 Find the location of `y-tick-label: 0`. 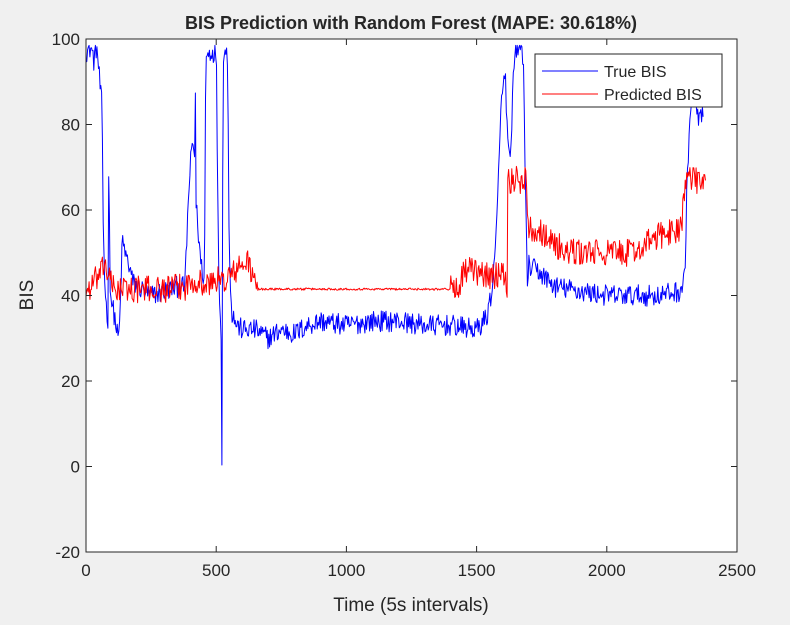

y-tick-label: 0 is located at coordinates (75, 467).